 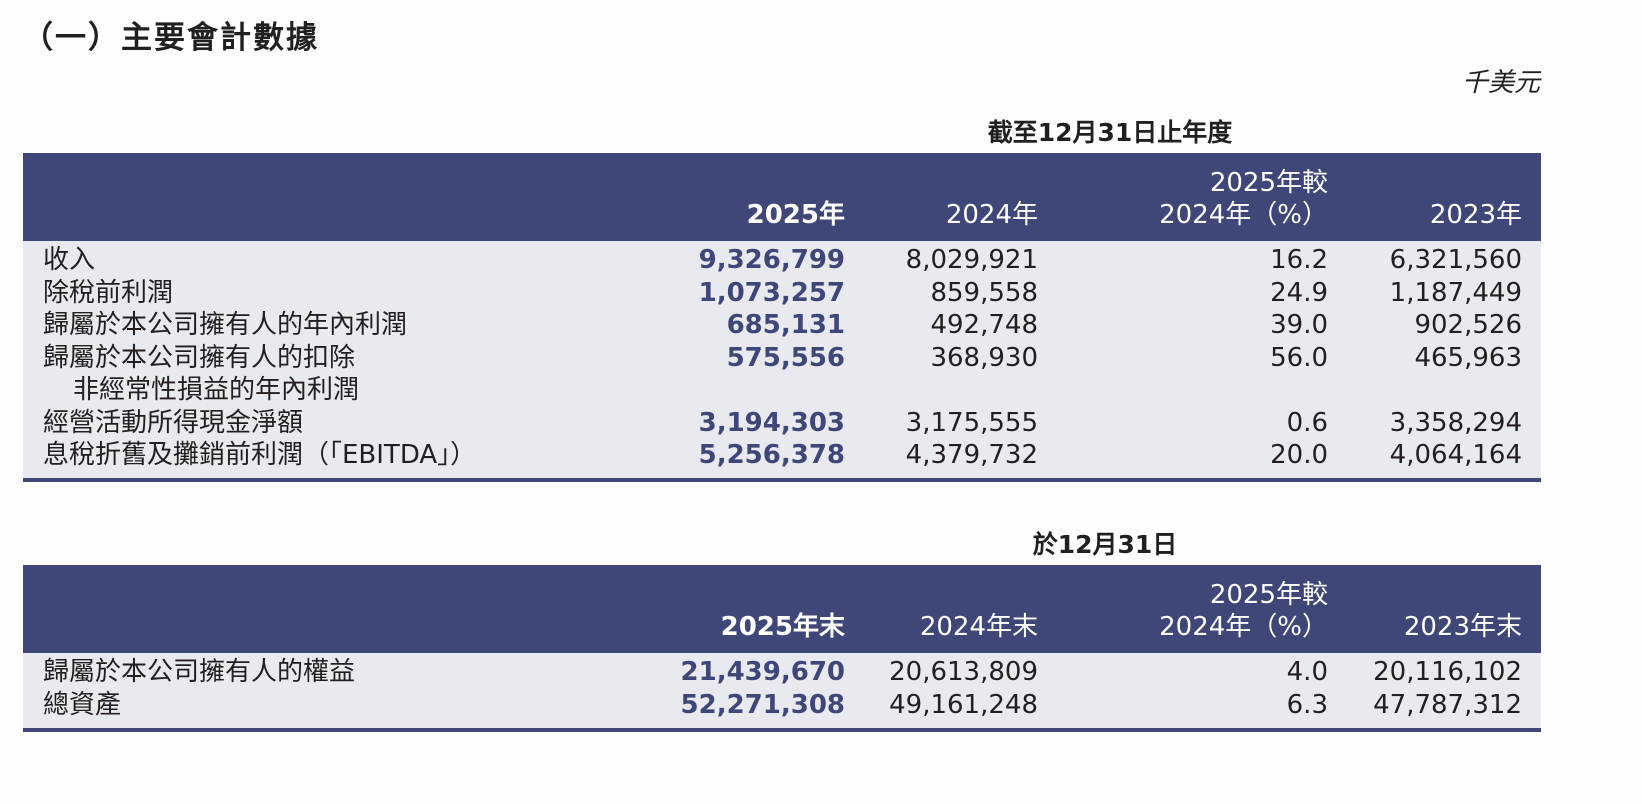 I want to click on row-label: 歸屬於本公司擁有人的年內利潤, so click(x=225, y=325).